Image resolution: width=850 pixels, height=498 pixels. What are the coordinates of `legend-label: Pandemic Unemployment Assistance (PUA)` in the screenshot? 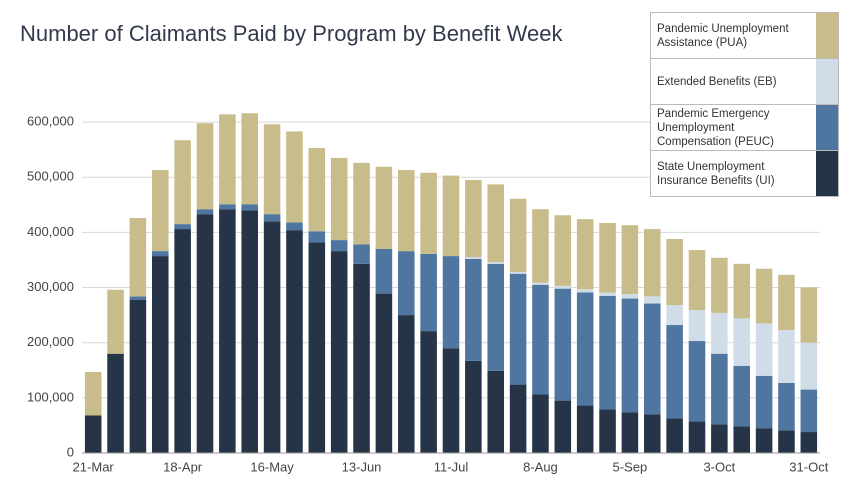 It's located at (723, 35).